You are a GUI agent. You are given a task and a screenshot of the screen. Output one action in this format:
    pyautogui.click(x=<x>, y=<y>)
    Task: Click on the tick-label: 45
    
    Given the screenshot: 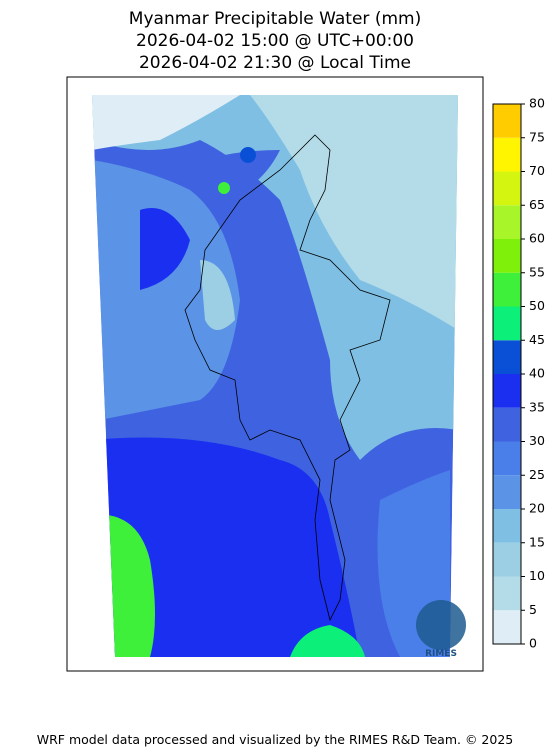 What is the action you would take?
    pyautogui.click(x=537, y=339)
    